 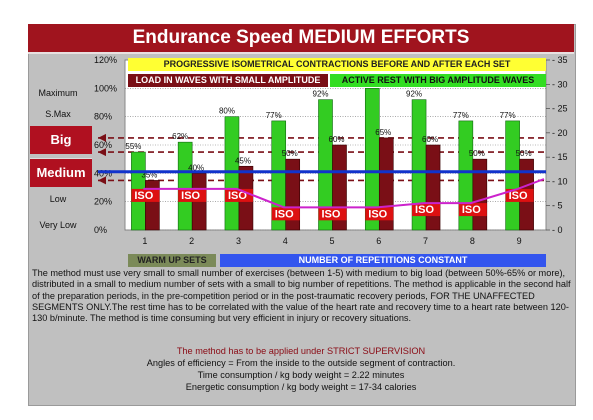 I want to click on level-big: Big, so click(x=61, y=140).